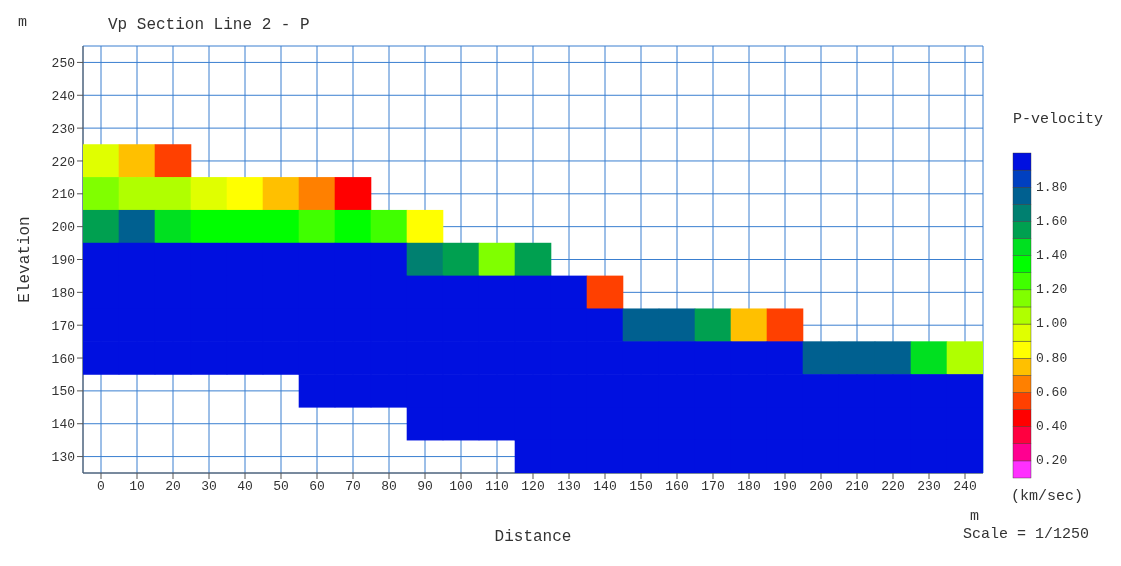 This screenshot has width=1121, height=566. I want to click on x-tick-label: 120, so click(533, 487).